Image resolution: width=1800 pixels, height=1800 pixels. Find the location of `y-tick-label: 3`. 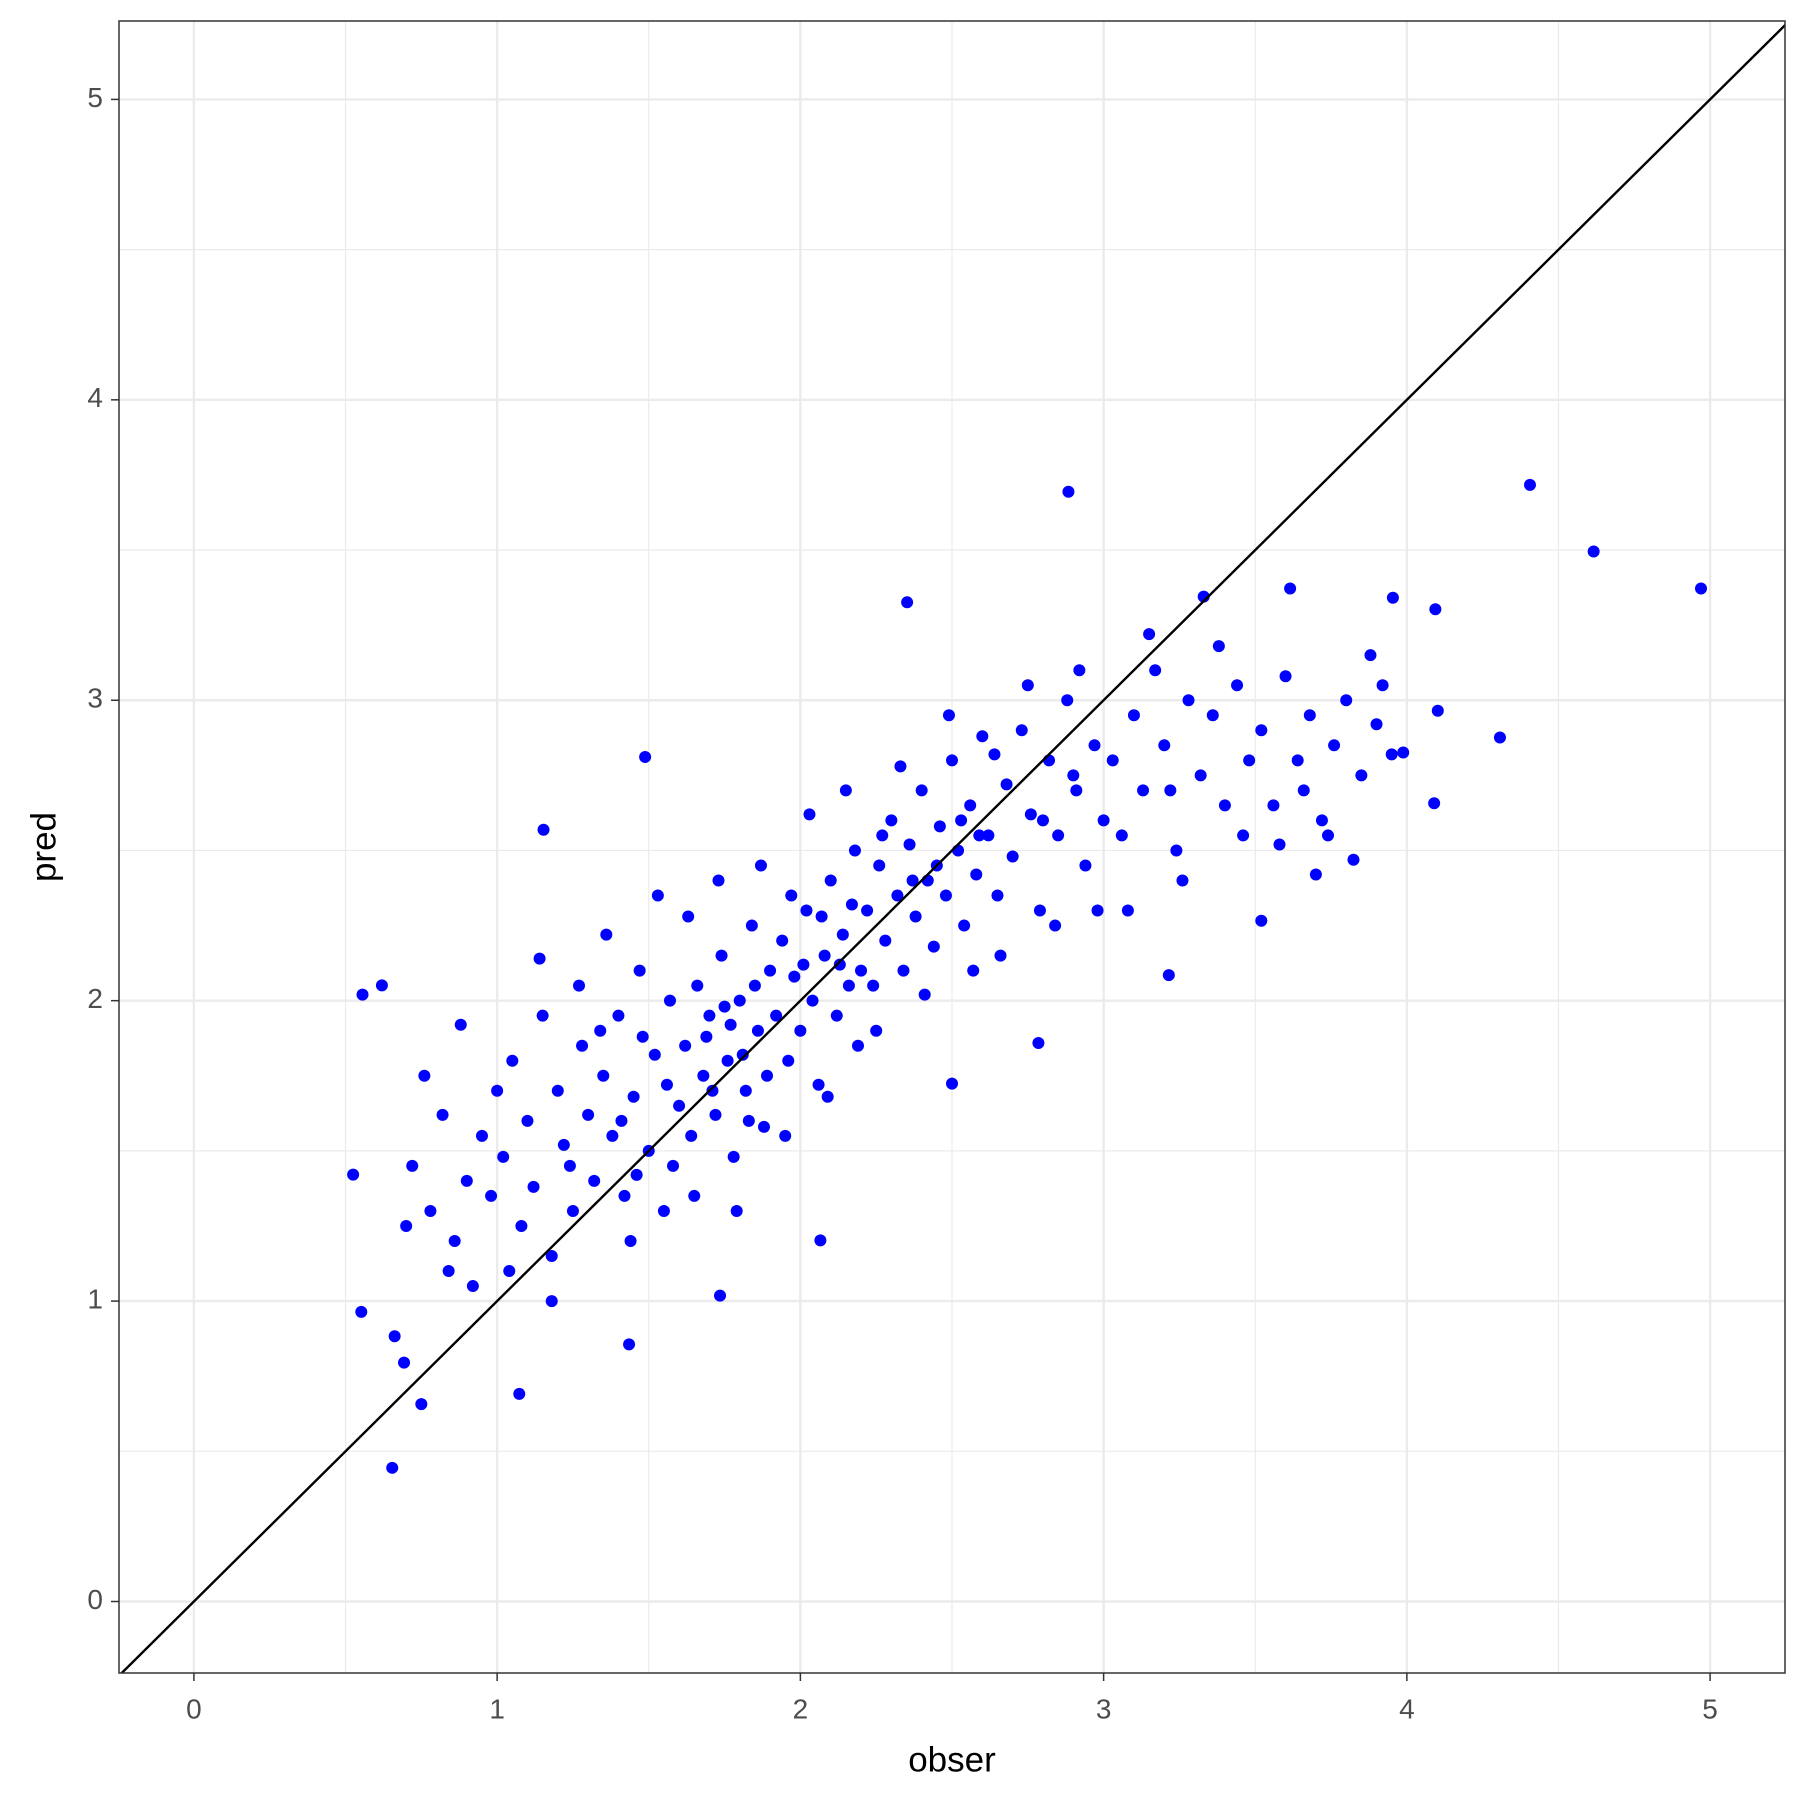

y-tick-label: 3 is located at coordinates (95, 698).